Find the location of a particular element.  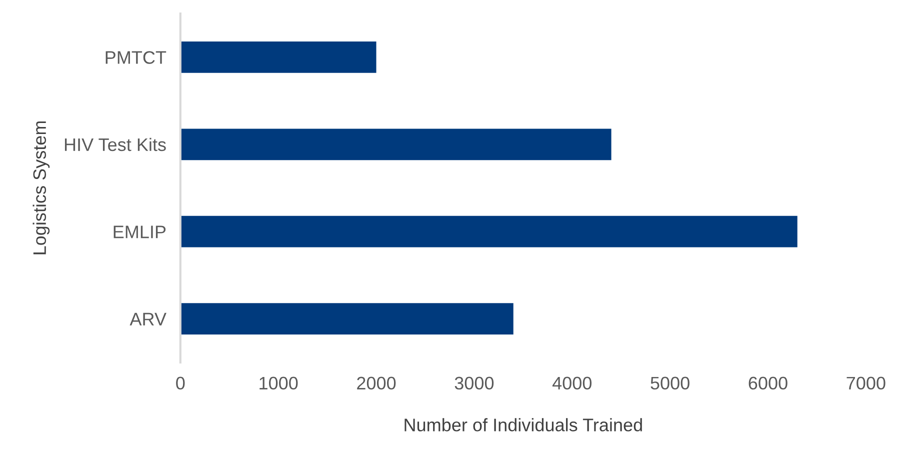

y-tick-label: ARV is located at coordinates (148, 319).